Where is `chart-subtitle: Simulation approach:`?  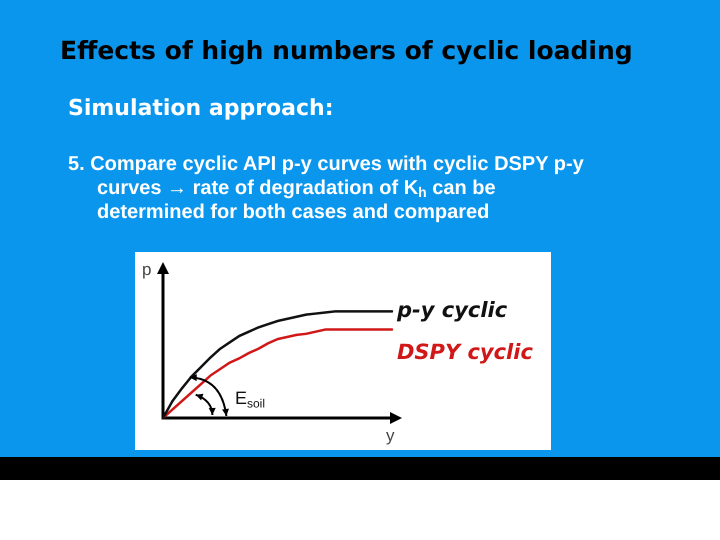 chart-subtitle: Simulation approach: is located at coordinates (201, 108).